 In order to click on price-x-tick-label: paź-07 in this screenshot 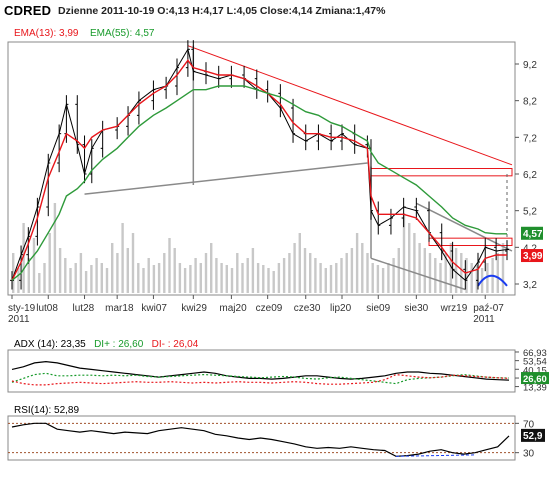, I will do `click(488, 308)`.